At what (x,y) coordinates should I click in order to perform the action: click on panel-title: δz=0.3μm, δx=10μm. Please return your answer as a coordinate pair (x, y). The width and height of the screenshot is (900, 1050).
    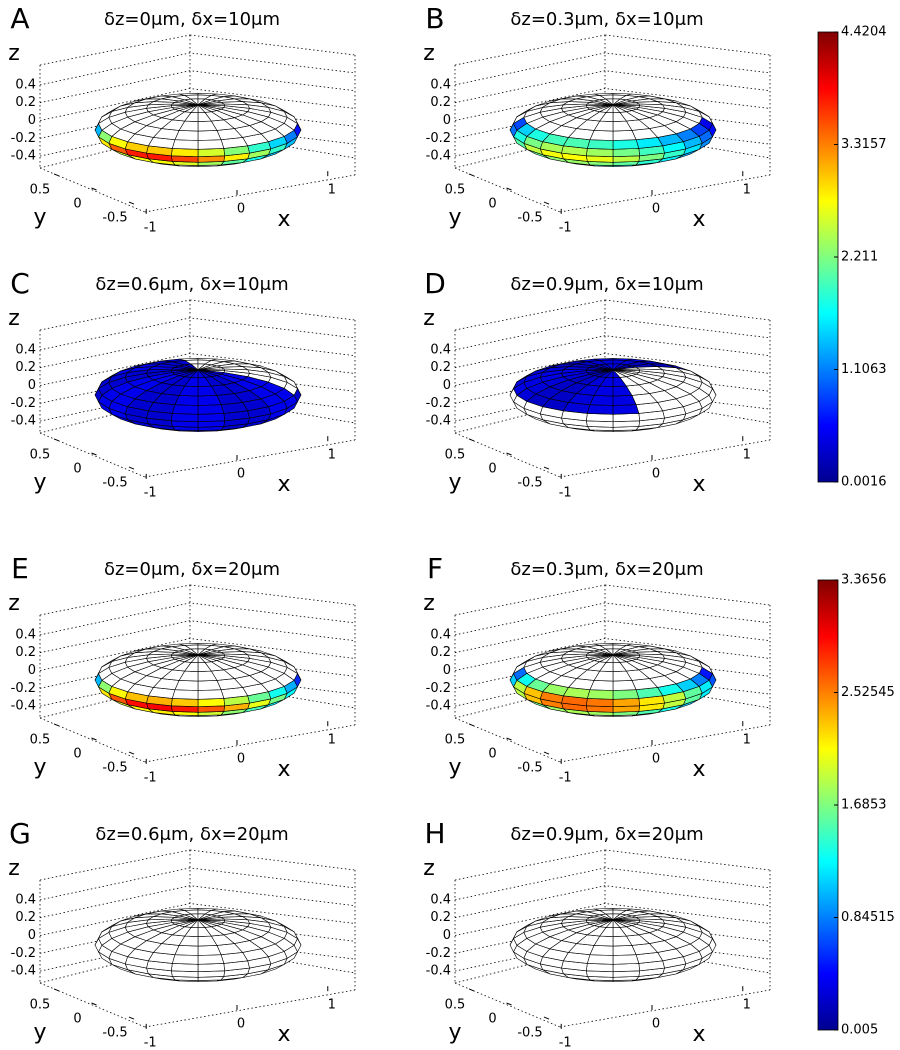
    Looking at the image, I should click on (606, 19).